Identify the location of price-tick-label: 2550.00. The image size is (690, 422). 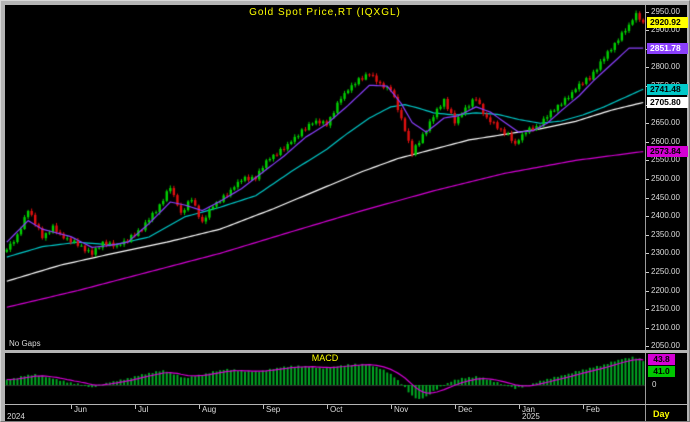
(665, 160).